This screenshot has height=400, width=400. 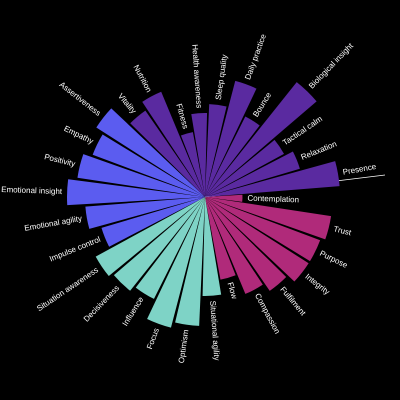 I want to click on category-label: Integrity, so click(x=317, y=284).